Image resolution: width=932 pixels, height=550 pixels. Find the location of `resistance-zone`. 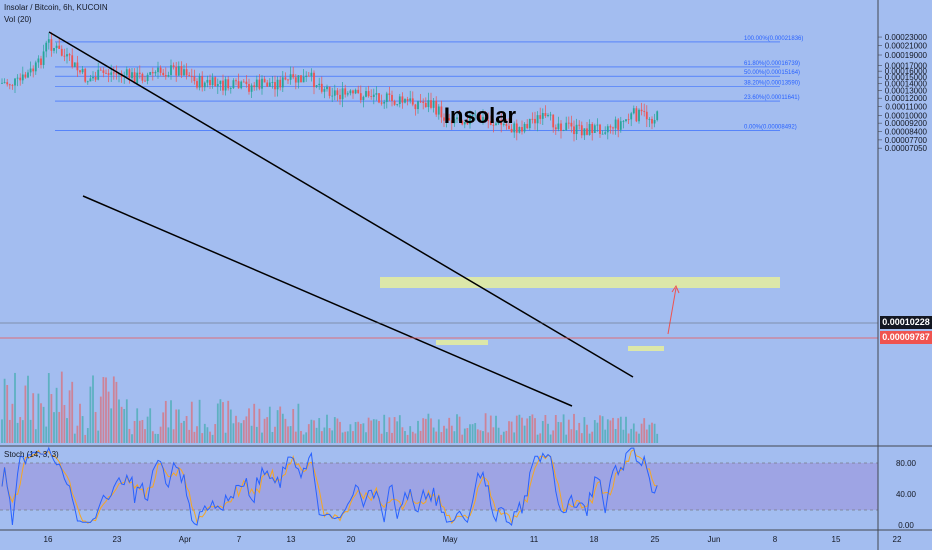

resistance-zone is located at coordinates (580, 282).